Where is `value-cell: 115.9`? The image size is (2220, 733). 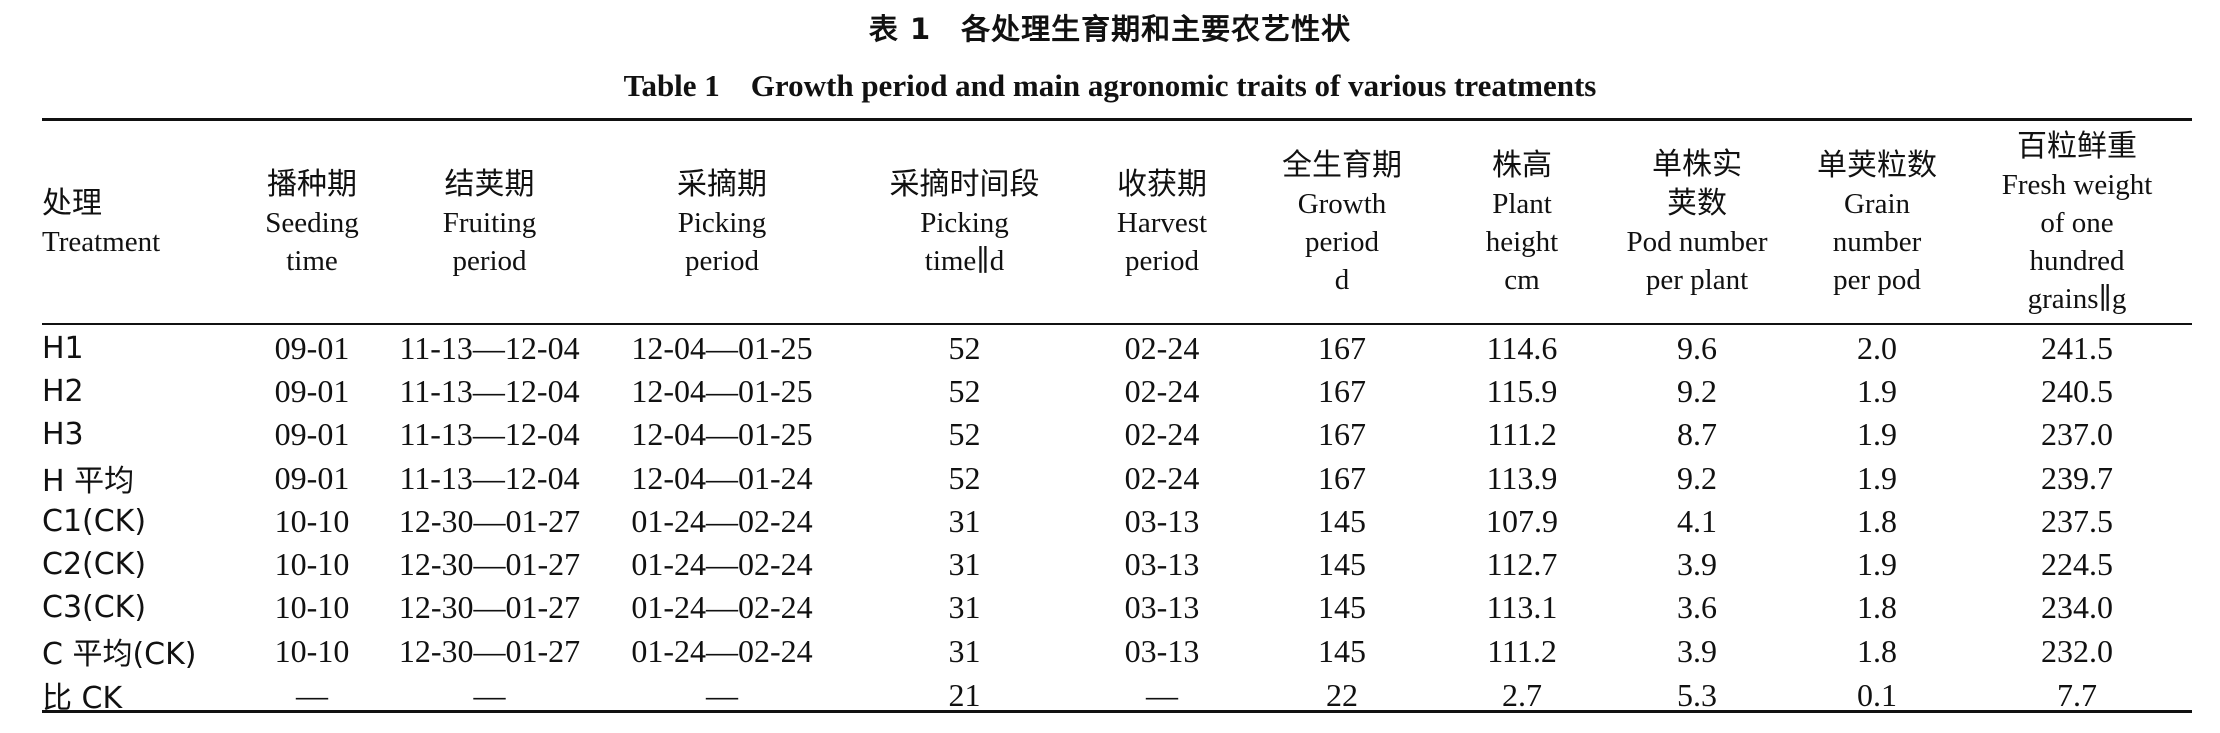
value-cell: 115.9 is located at coordinates (1522, 391).